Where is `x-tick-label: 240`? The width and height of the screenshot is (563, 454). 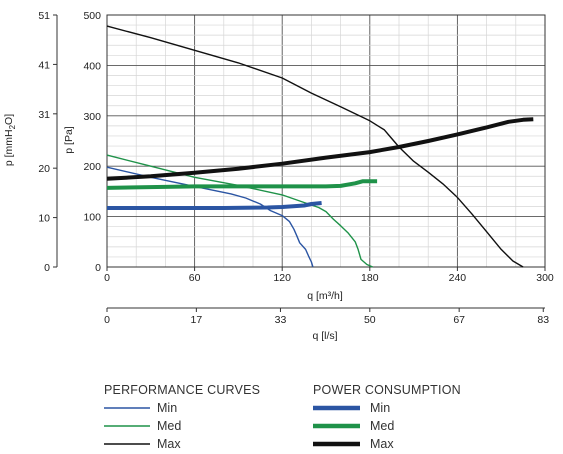 x-tick-label: 240 is located at coordinates (458, 278).